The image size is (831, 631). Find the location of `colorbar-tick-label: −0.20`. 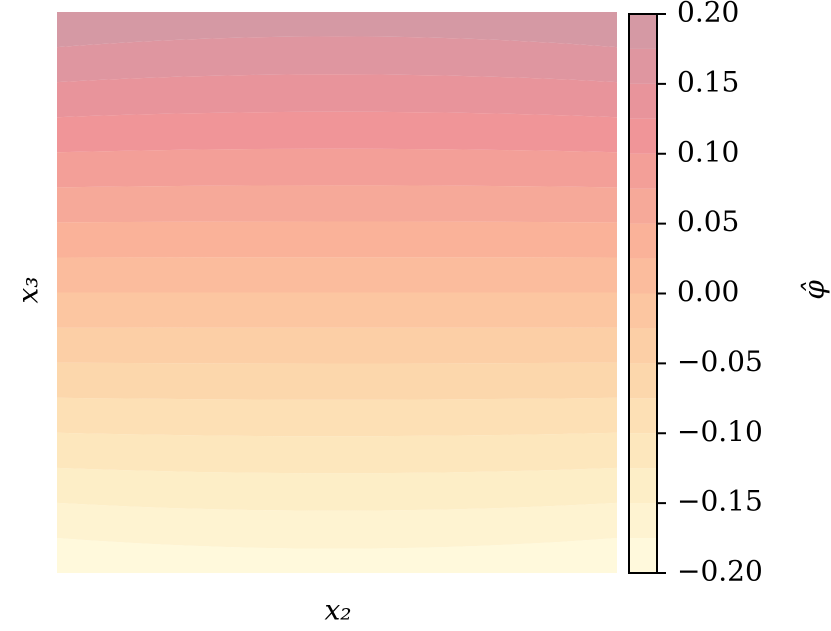

colorbar-tick-label: −0.20 is located at coordinates (720, 571).